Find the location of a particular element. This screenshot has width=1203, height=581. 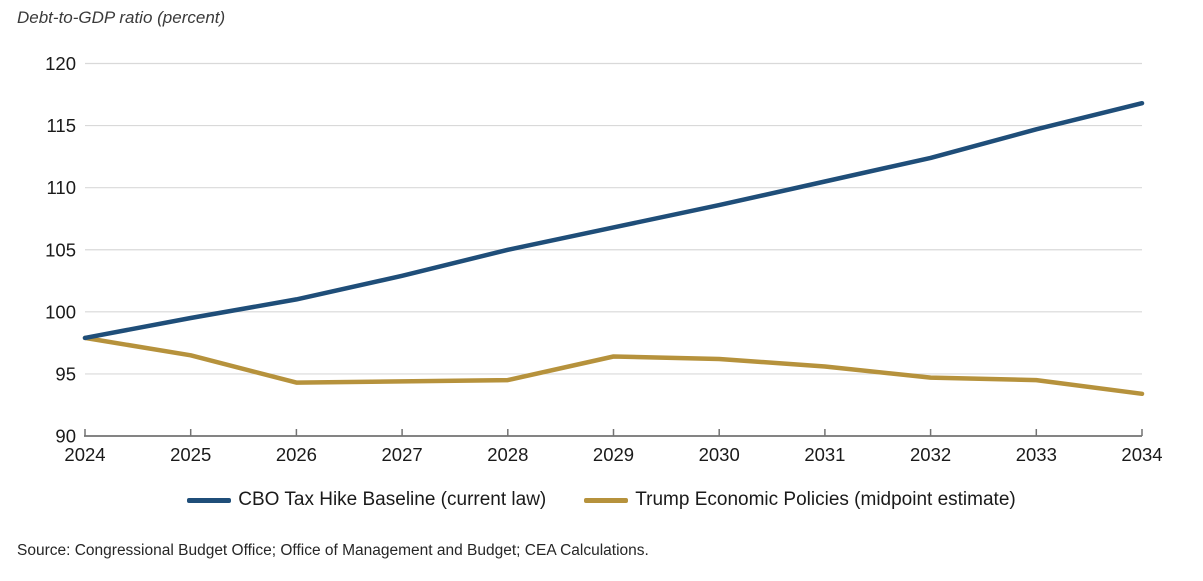

y-tick-label: 120 is located at coordinates (60, 63).